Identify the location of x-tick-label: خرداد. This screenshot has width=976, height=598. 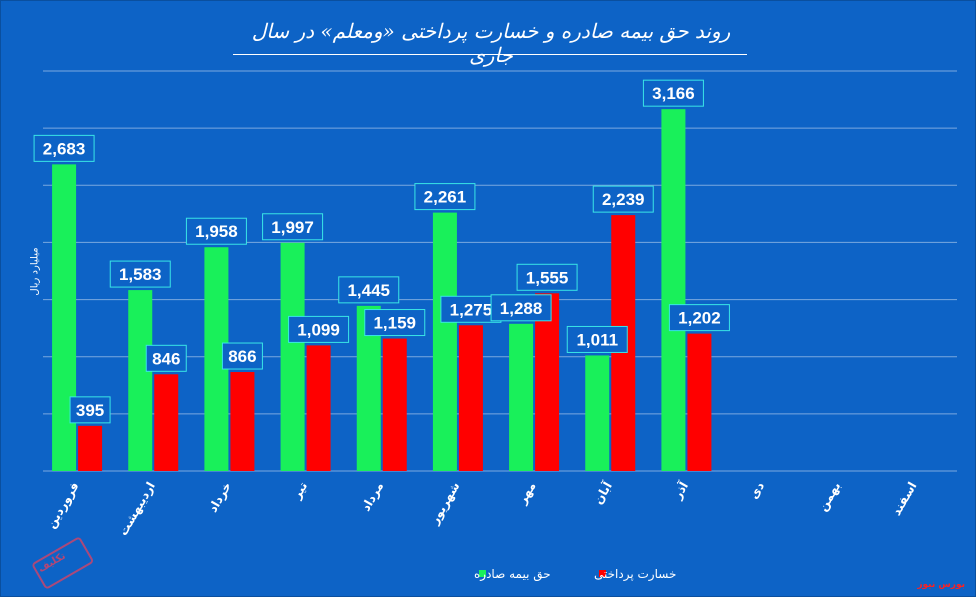
(220, 497).